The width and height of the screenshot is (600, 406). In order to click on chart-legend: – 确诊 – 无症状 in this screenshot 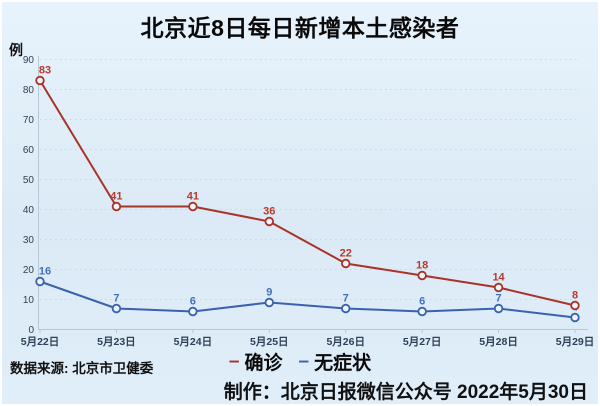, I will do `click(300, 361)`.